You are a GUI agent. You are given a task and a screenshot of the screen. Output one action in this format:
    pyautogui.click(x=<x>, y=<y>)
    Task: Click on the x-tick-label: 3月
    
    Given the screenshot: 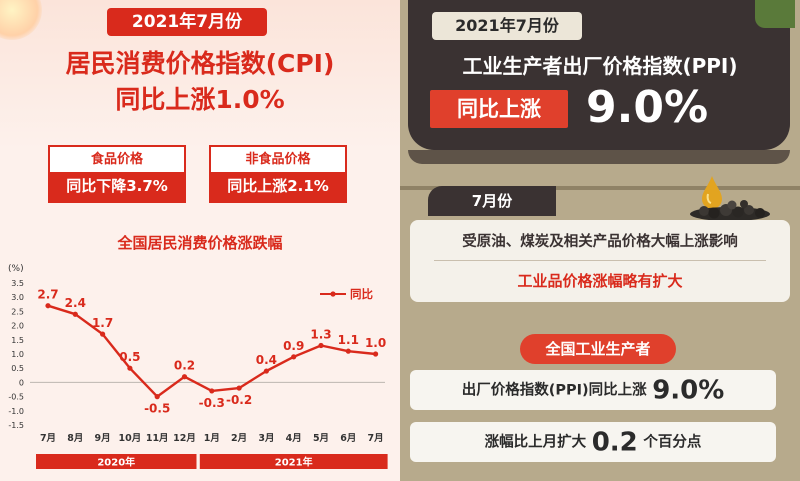 What is the action you would take?
    pyautogui.click(x=266, y=438)
    